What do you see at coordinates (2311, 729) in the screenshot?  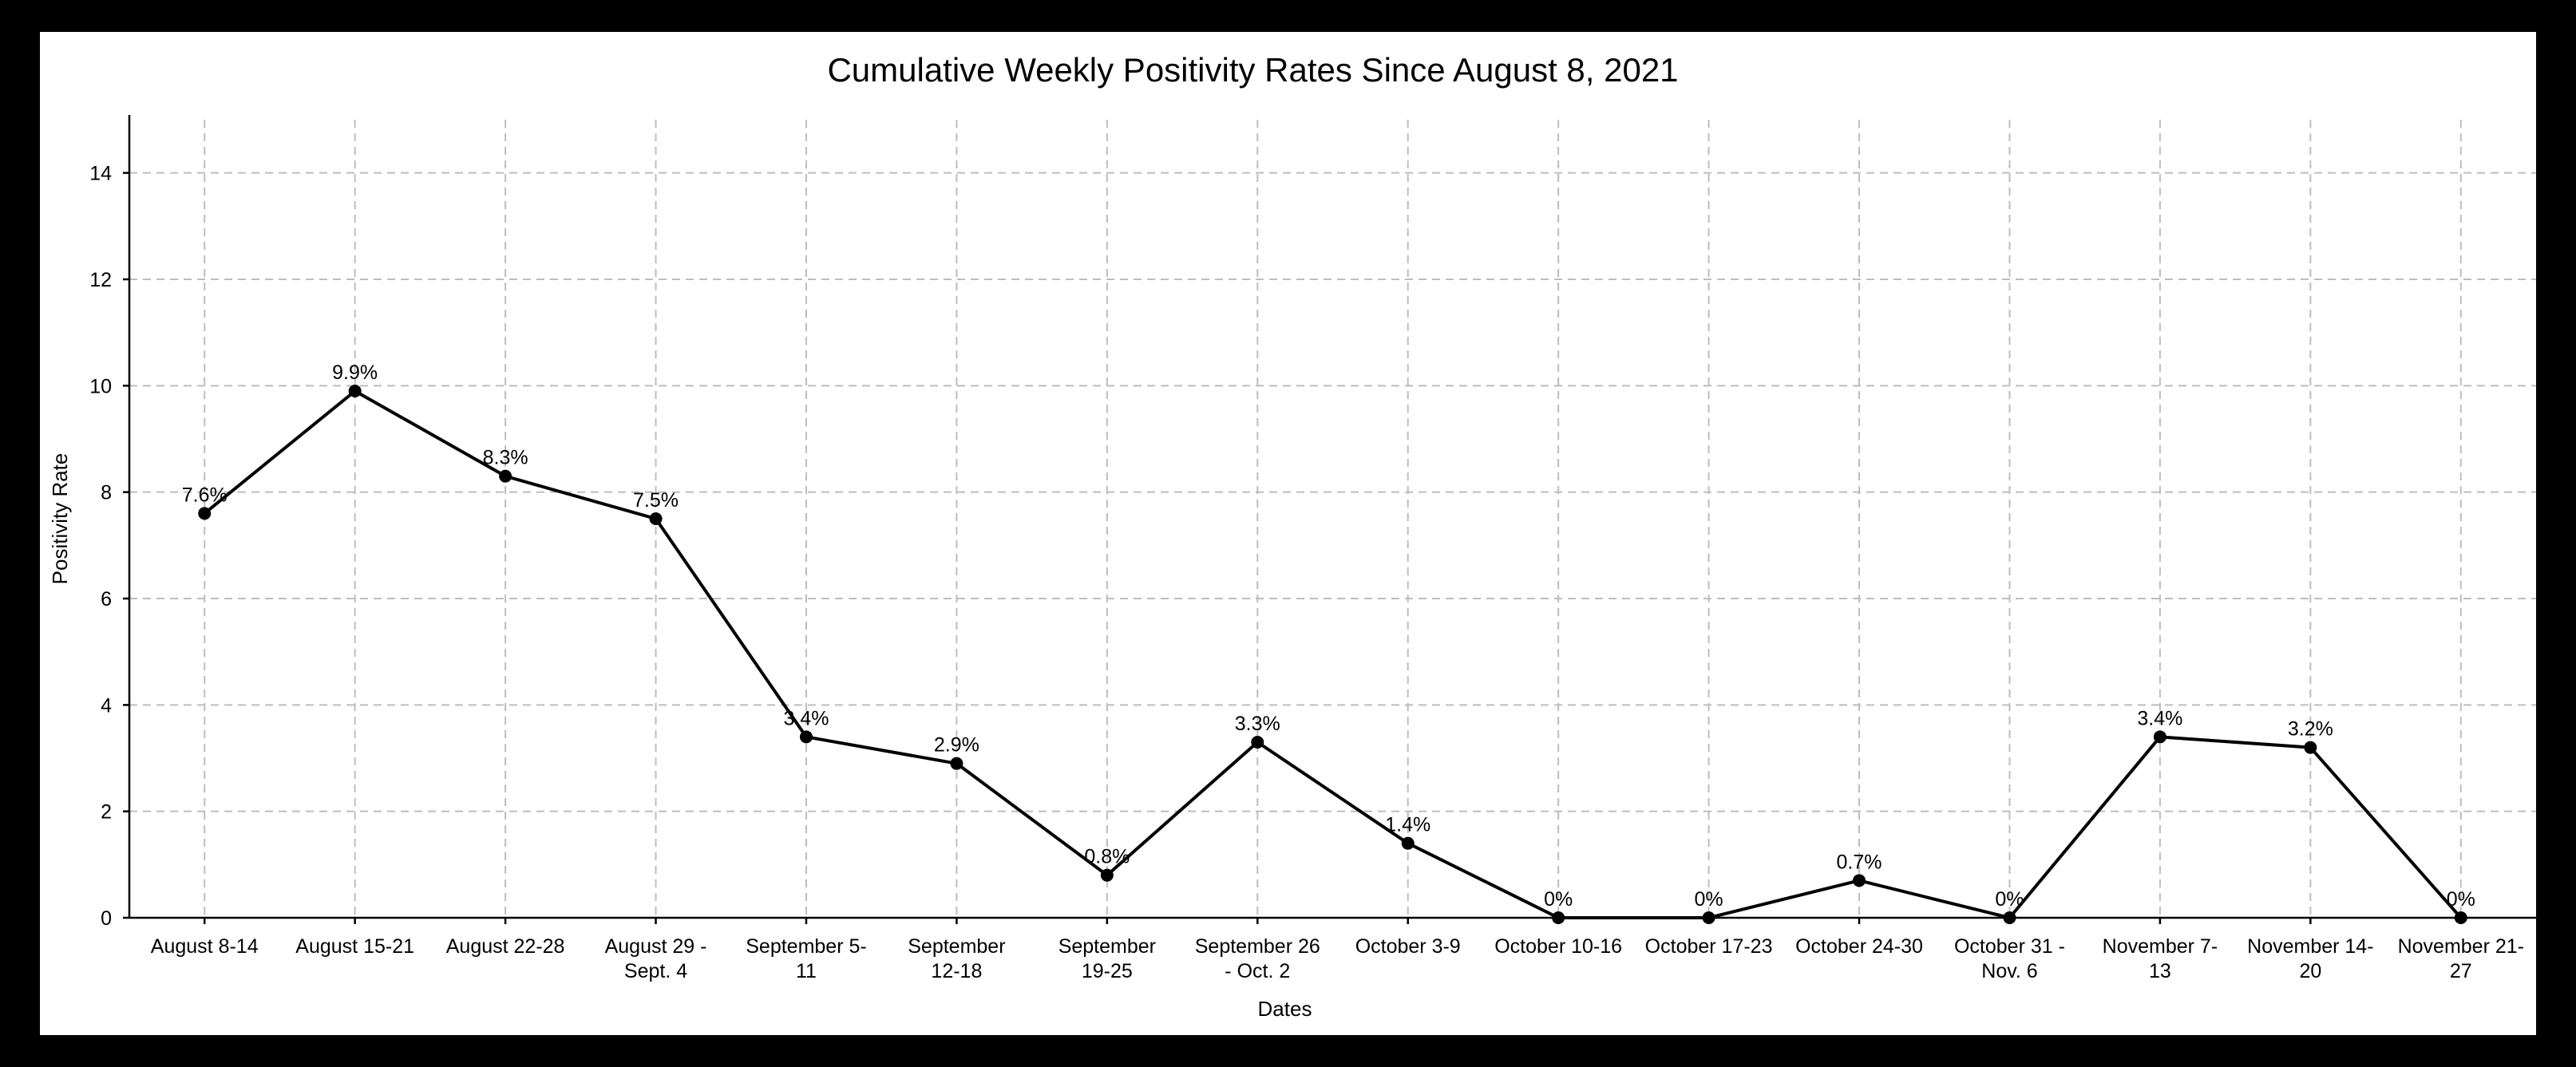 I see `data-label: 3.2%` at bounding box center [2311, 729].